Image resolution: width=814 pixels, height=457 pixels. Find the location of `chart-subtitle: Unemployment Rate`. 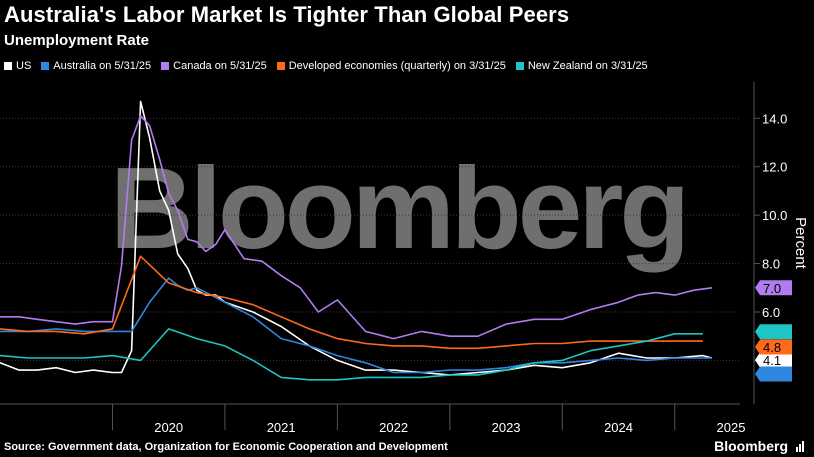

chart-subtitle: Unemployment Rate is located at coordinates (77, 40).